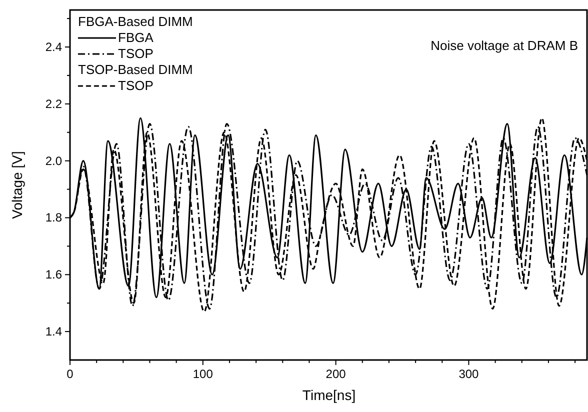  I want to click on annotation: FBGA-Based DIMM, so click(135, 21).